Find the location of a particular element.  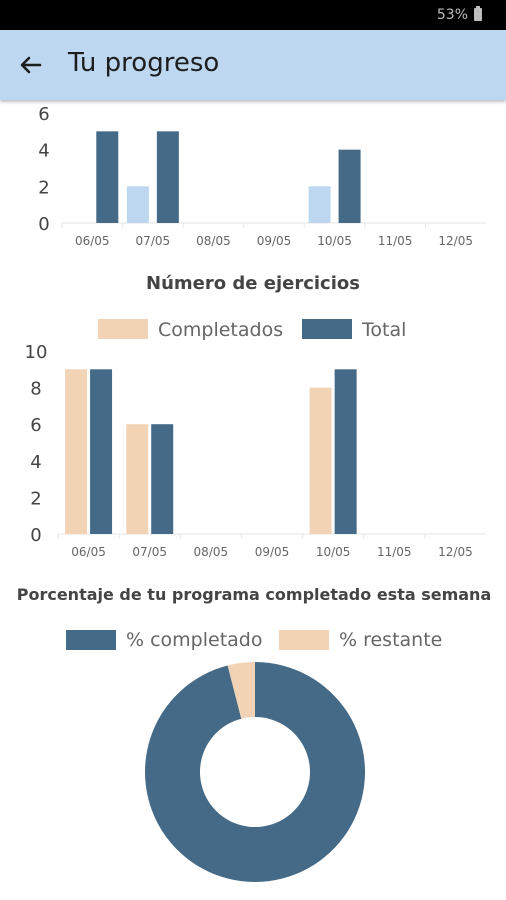

chart-title-ejercicios: Número de ejercicios is located at coordinates (253, 283).